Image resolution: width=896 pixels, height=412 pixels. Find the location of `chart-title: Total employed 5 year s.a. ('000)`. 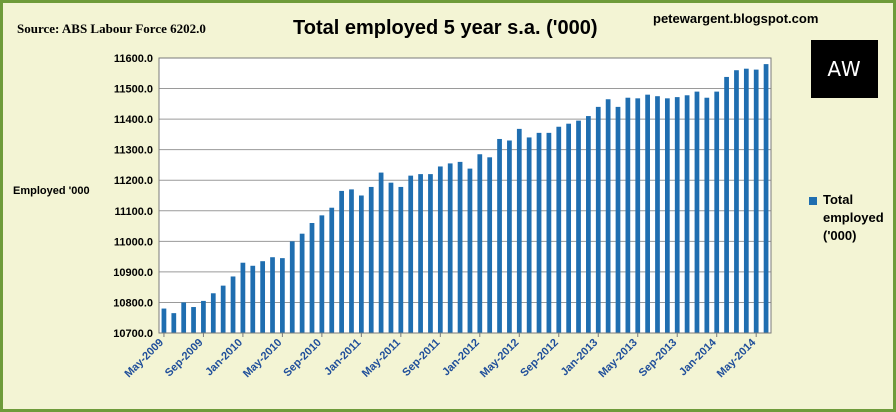

chart-title: Total employed 5 year s.a. ('000) is located at coordinates (445, 28).